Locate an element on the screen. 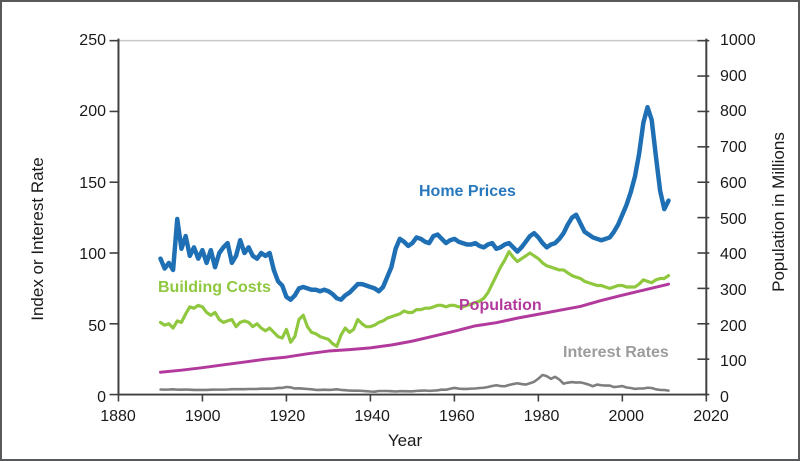  y-right-tick-label: 1000 is located at coordinates (738, 40).